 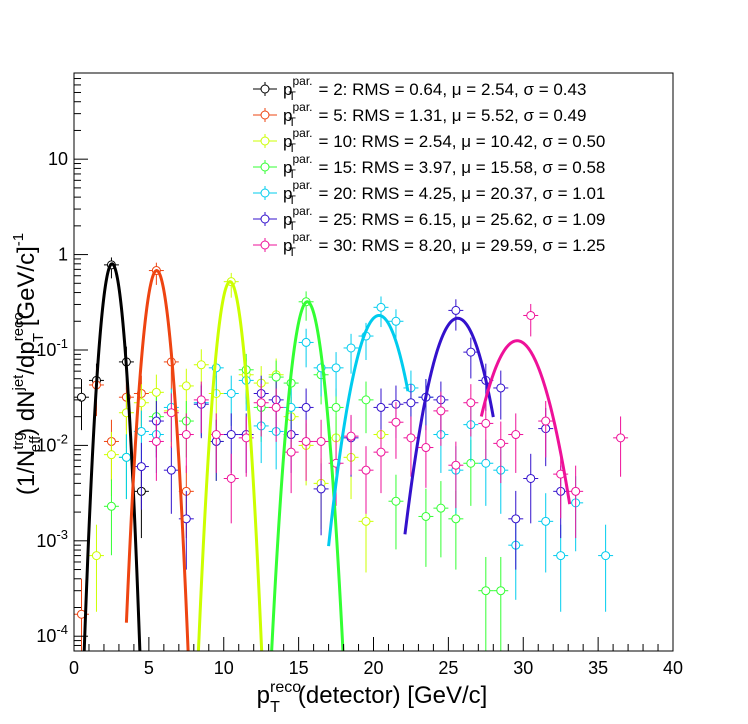 What do you see at coordinates (62, 629) in the screenshot?
I see `y-tick-exponent: -4` at bounding box center [62, 629].